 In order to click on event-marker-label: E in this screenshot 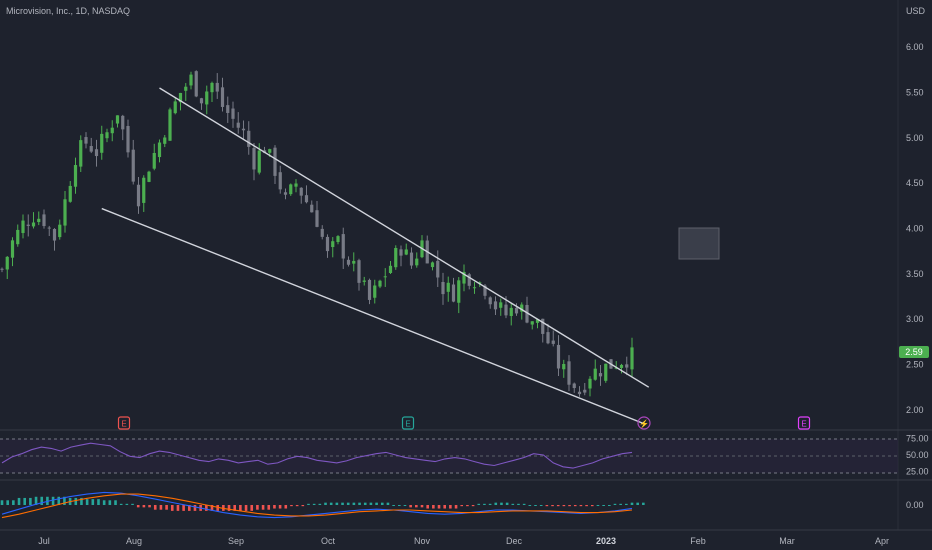, I will do `click(123, 424)`.